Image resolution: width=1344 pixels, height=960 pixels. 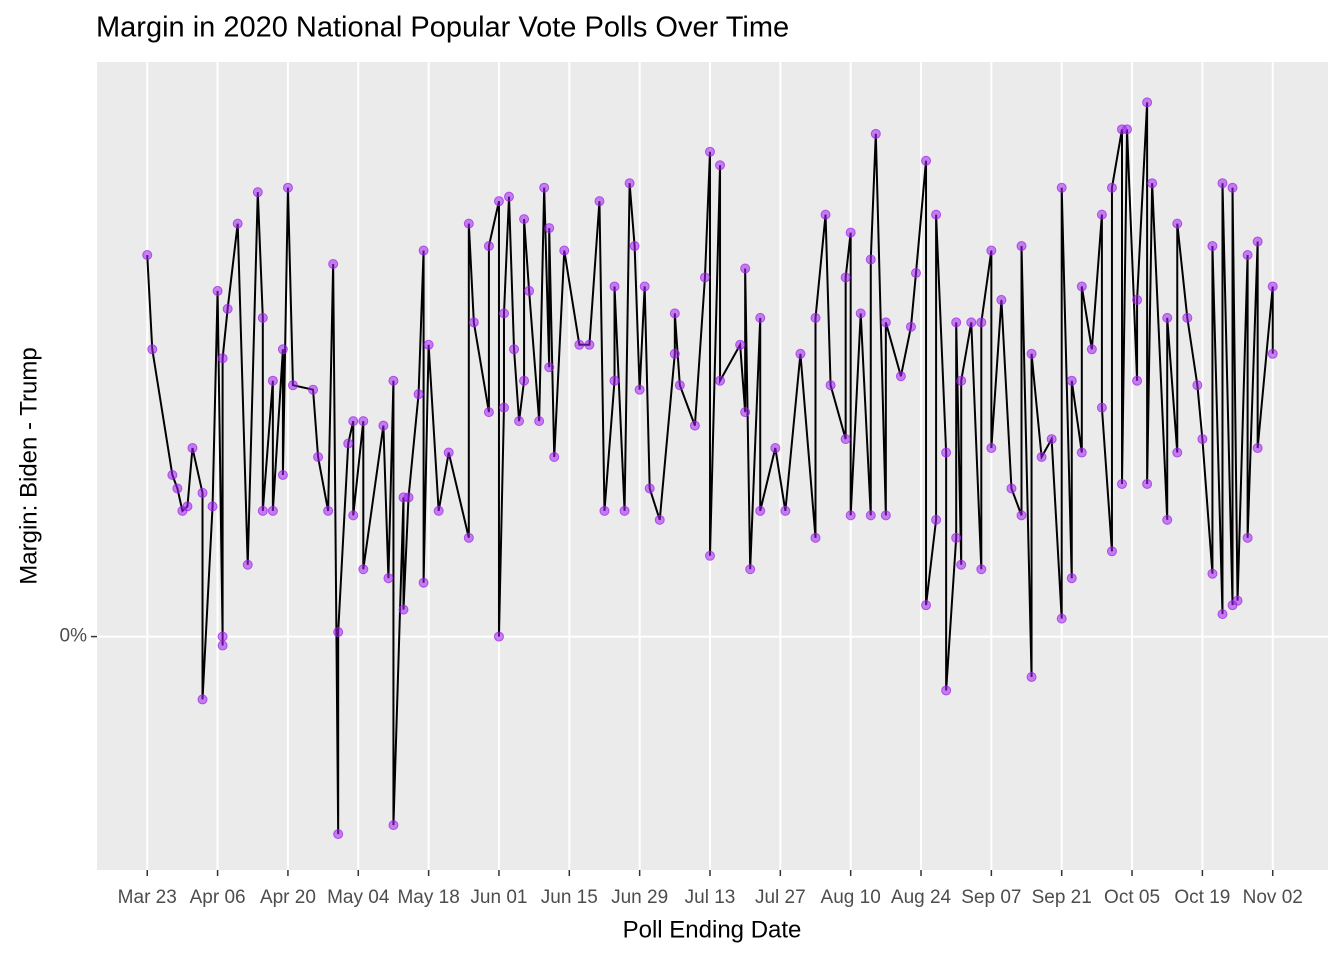 What do you see at coordinates (991, 897) in the screenshot?
I see `x-tick-label: Sep 07` at bounding box center [991, 897].